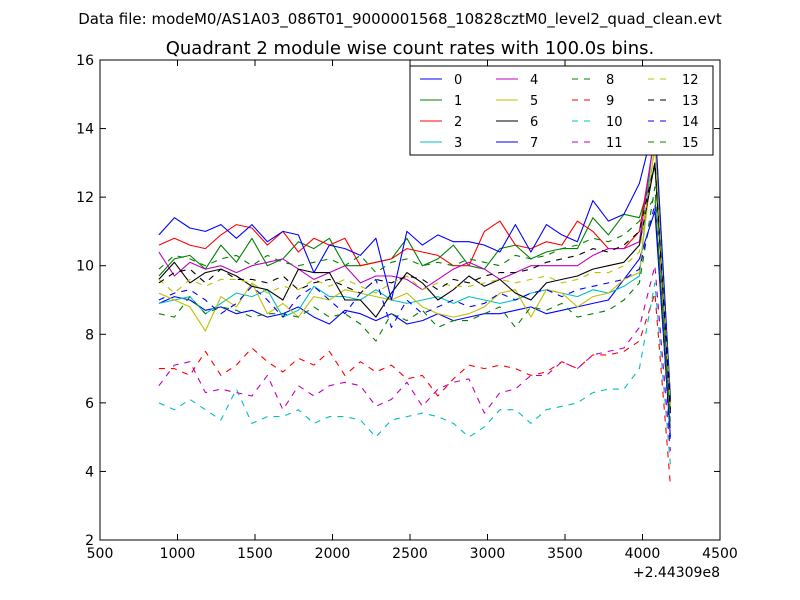  I want to click on legend-label-5: 5, so click(534, 101).